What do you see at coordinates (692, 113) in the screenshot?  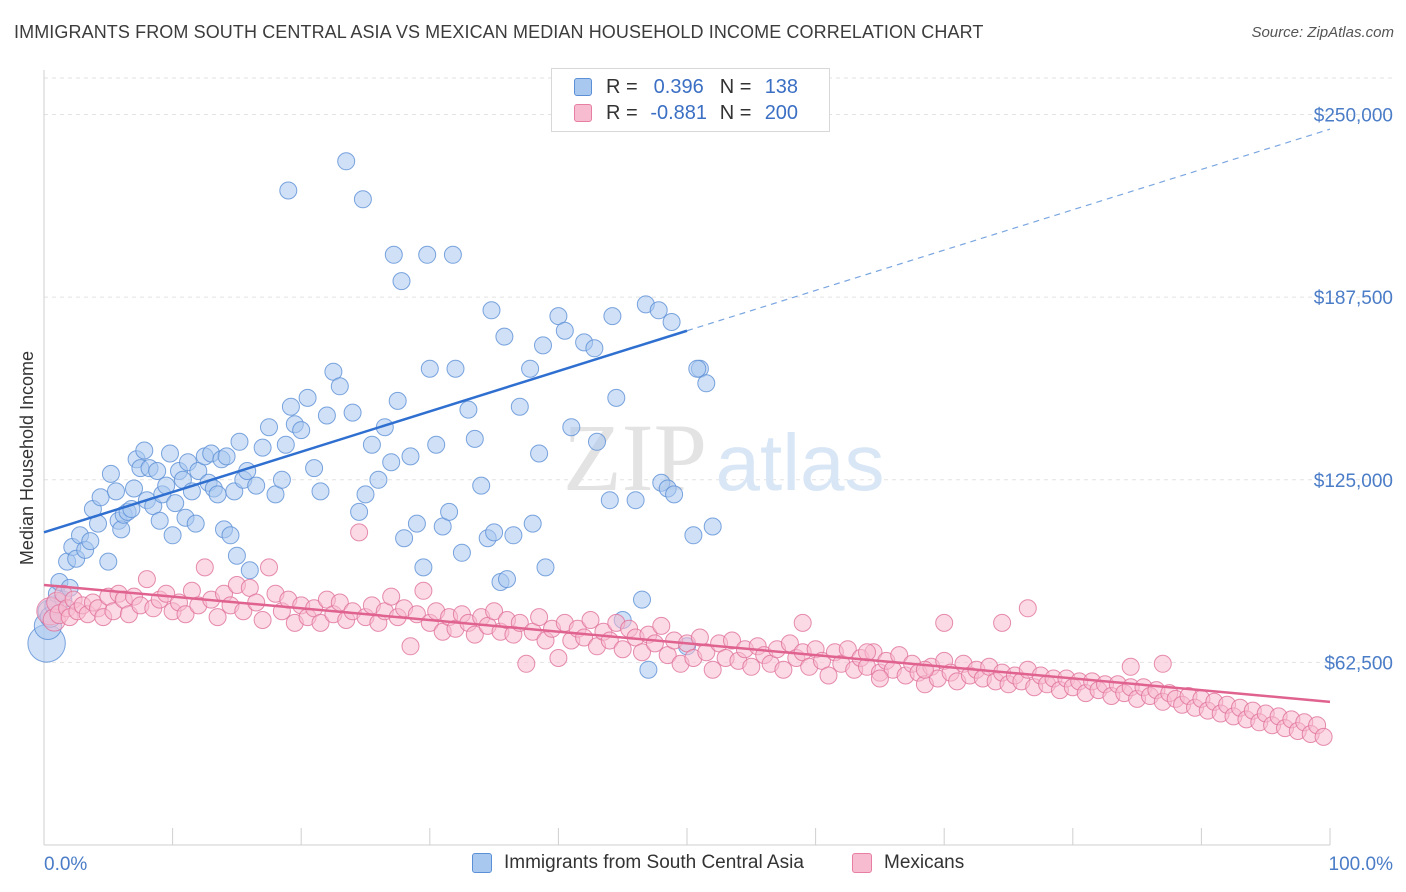 I see `legend-row-mexicans: R = -0.881 N = 200` at bounding box center [692, 113].